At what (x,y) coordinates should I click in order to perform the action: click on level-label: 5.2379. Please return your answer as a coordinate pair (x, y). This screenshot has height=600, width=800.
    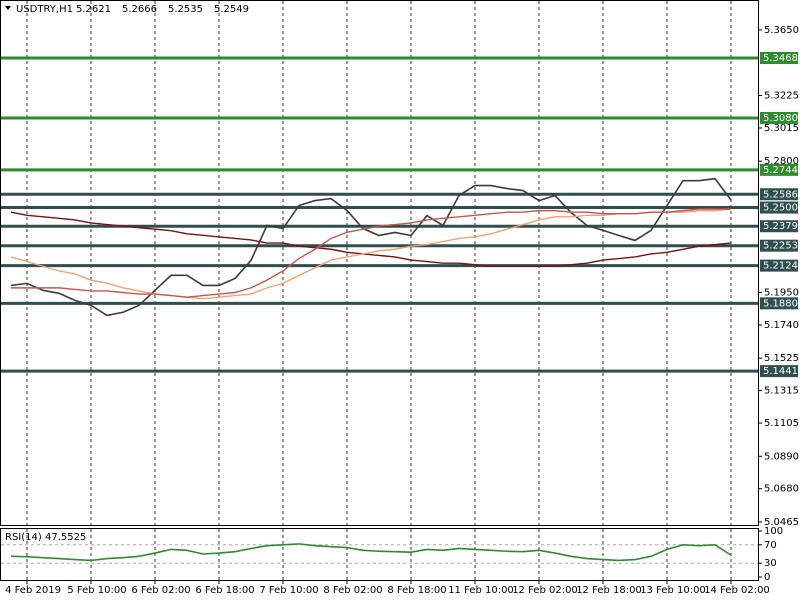
    Looking at the image, I should click on (780, 226).